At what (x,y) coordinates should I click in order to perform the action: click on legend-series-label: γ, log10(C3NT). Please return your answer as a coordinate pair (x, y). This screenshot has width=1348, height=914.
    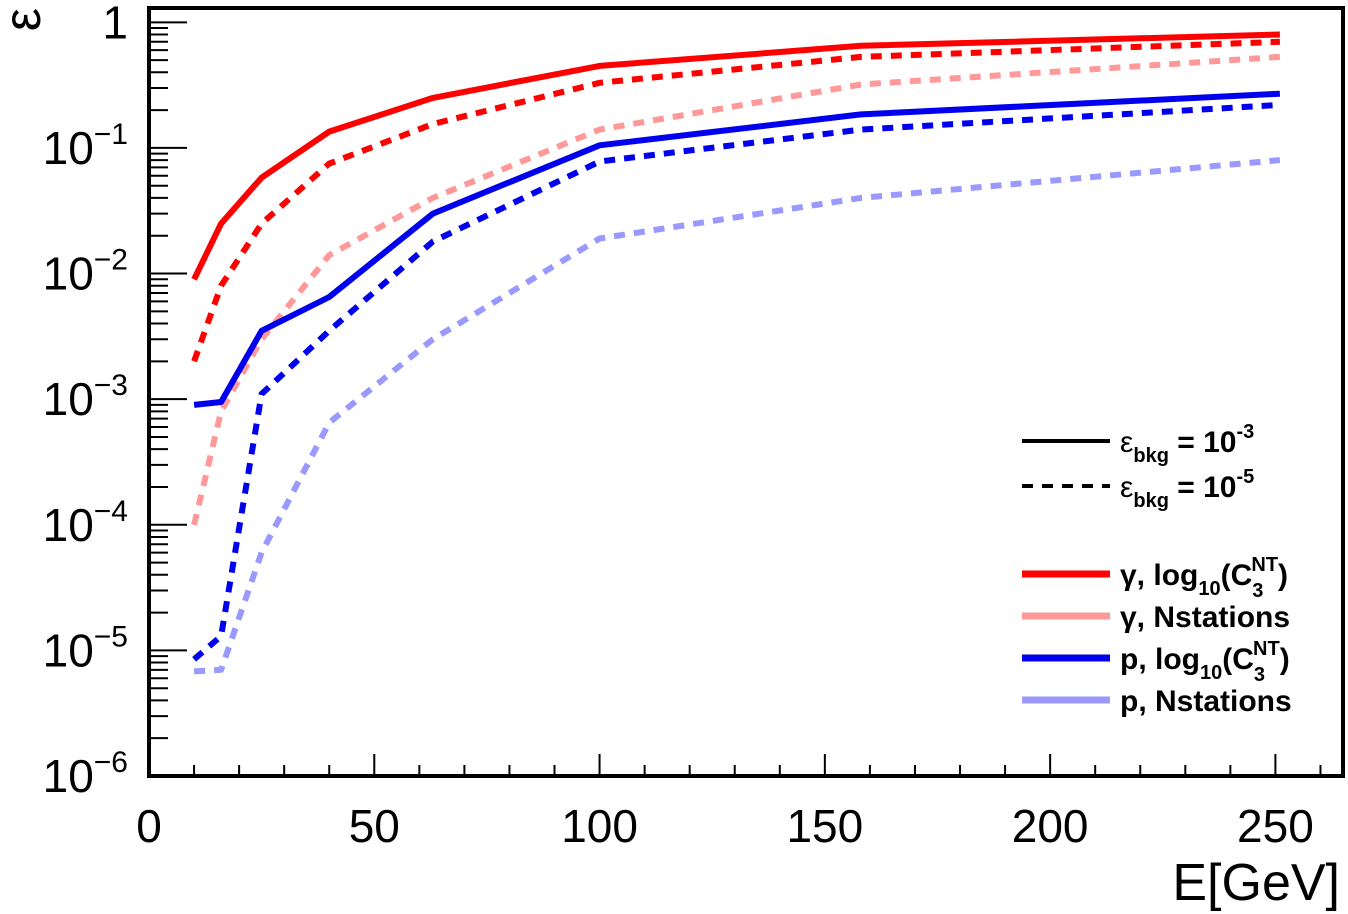
    Looking at the image, I should click on (1204, 578).